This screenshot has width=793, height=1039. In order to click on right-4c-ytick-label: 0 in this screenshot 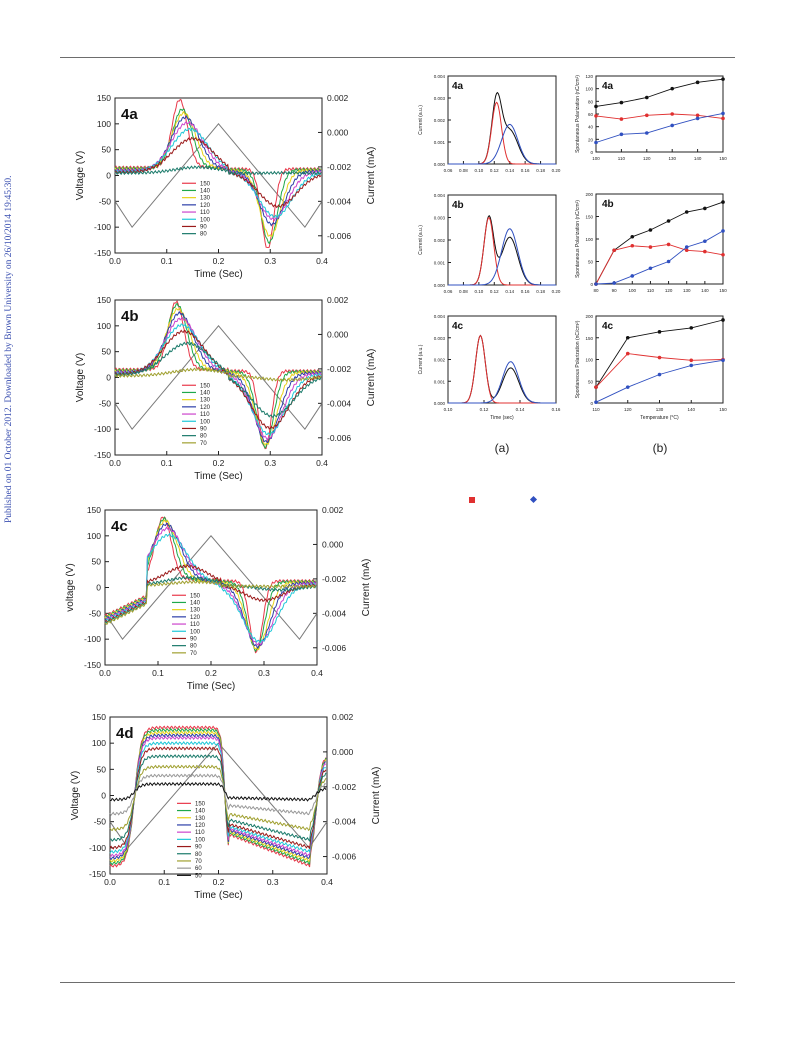, I will do `click(591, 403)`.